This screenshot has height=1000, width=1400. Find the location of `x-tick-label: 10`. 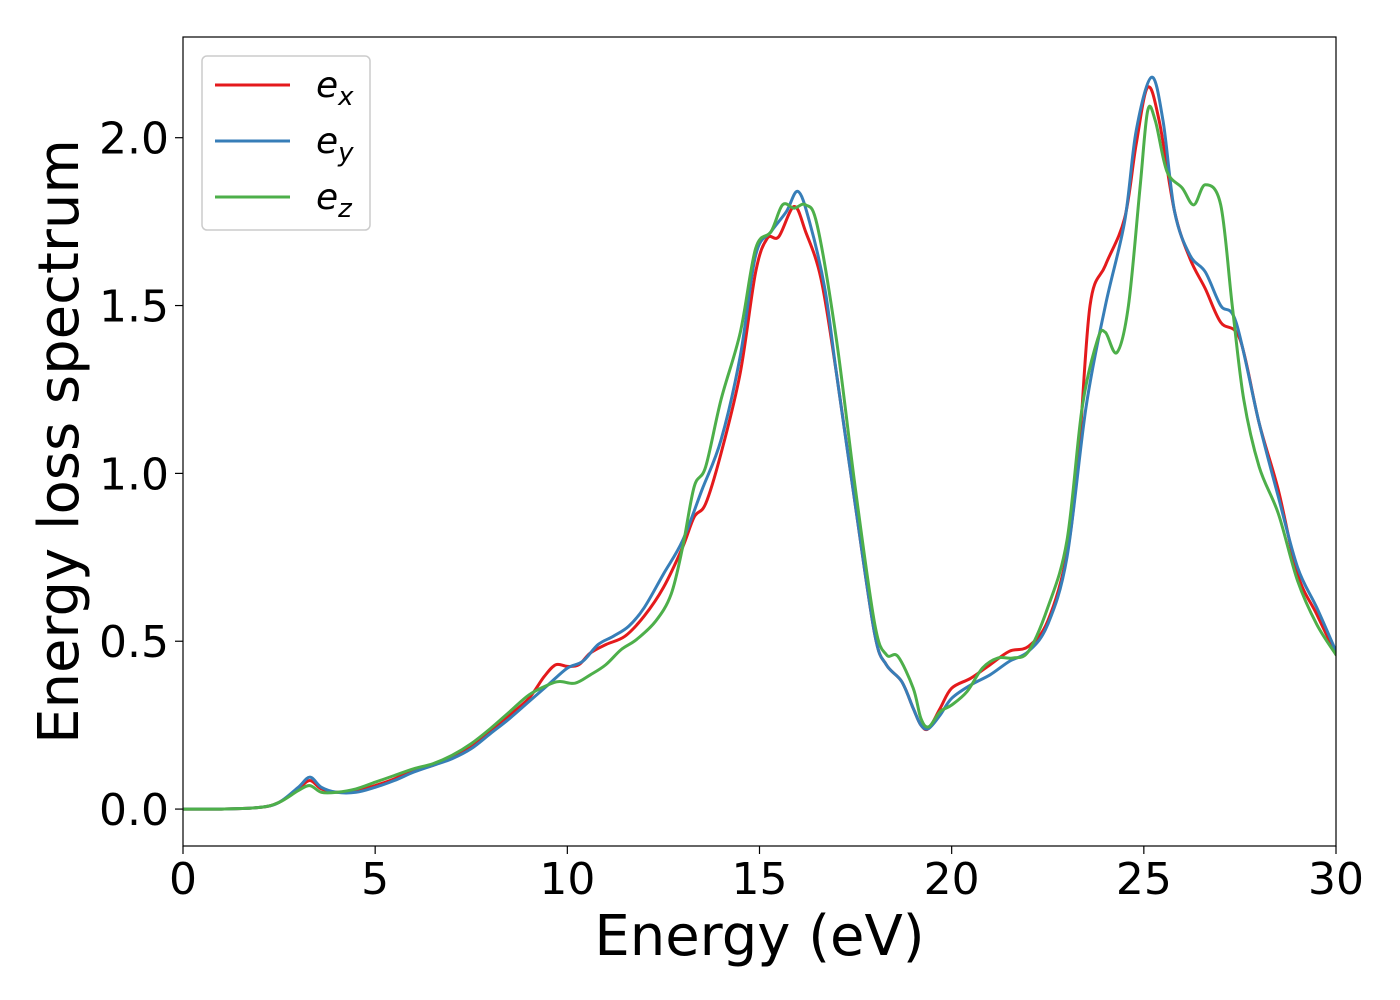

x-tick-label: 10 is located at coordinates (567, 879).